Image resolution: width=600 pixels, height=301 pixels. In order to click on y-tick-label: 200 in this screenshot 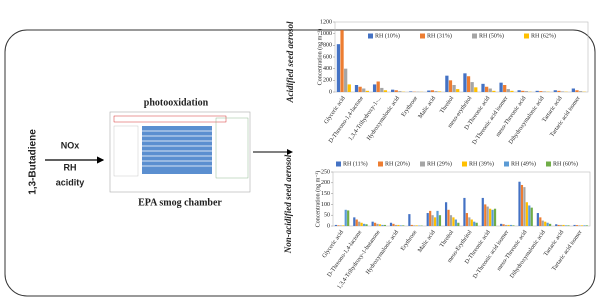, I will do `click(327, 81)`.